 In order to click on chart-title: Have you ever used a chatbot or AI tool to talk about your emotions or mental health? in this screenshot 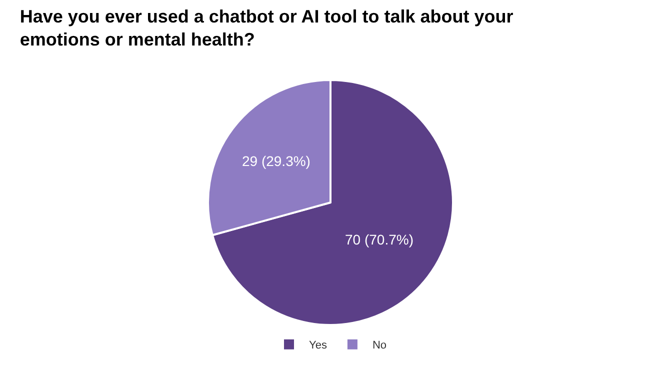, I will do `click(267, 28)`.